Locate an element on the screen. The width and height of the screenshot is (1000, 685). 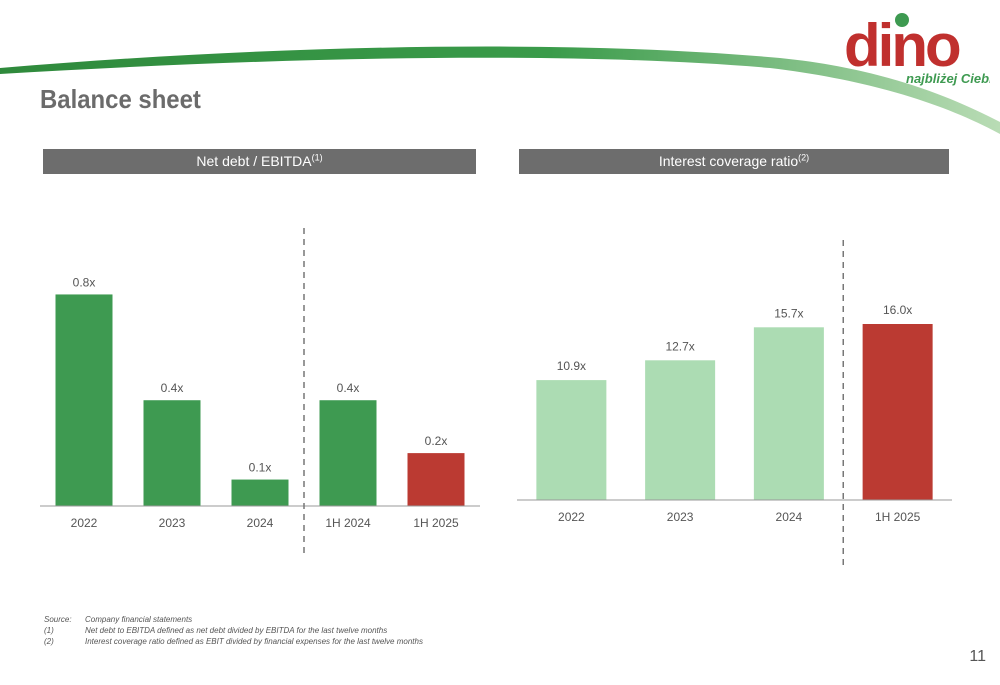
data-label: 0.2x is located at coordinates (436, 441).